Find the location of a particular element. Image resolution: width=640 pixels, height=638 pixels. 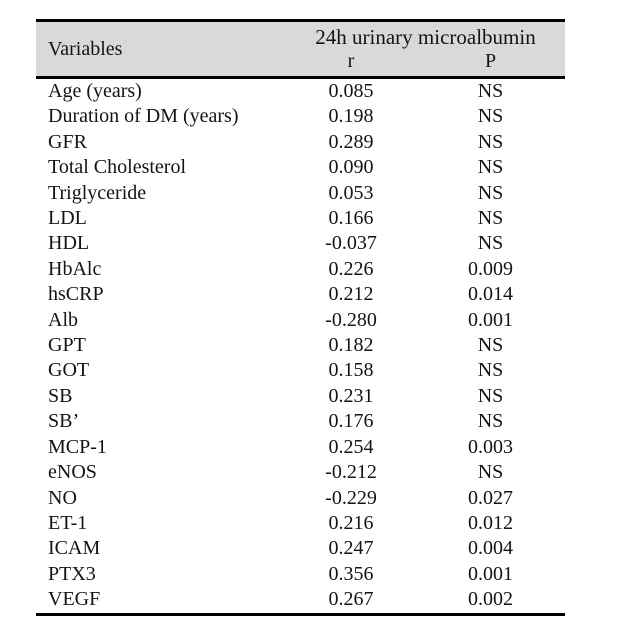

variable-cell: SB’ is located at coordinates (64, 421).